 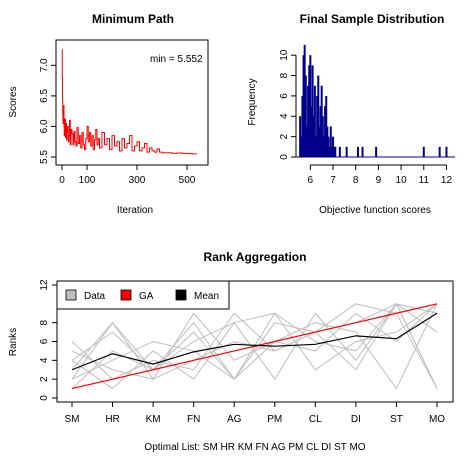 What do you see at coordinates (44, 126) in the screenshot?
I see `y-tick-label: 6.0` at bounding box center [44, 126].